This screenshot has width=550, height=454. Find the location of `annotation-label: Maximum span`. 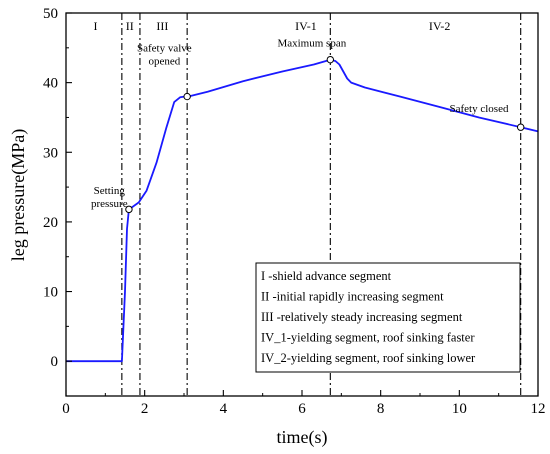

annotation-label: Maximum span is located at coordinates (311, 43).